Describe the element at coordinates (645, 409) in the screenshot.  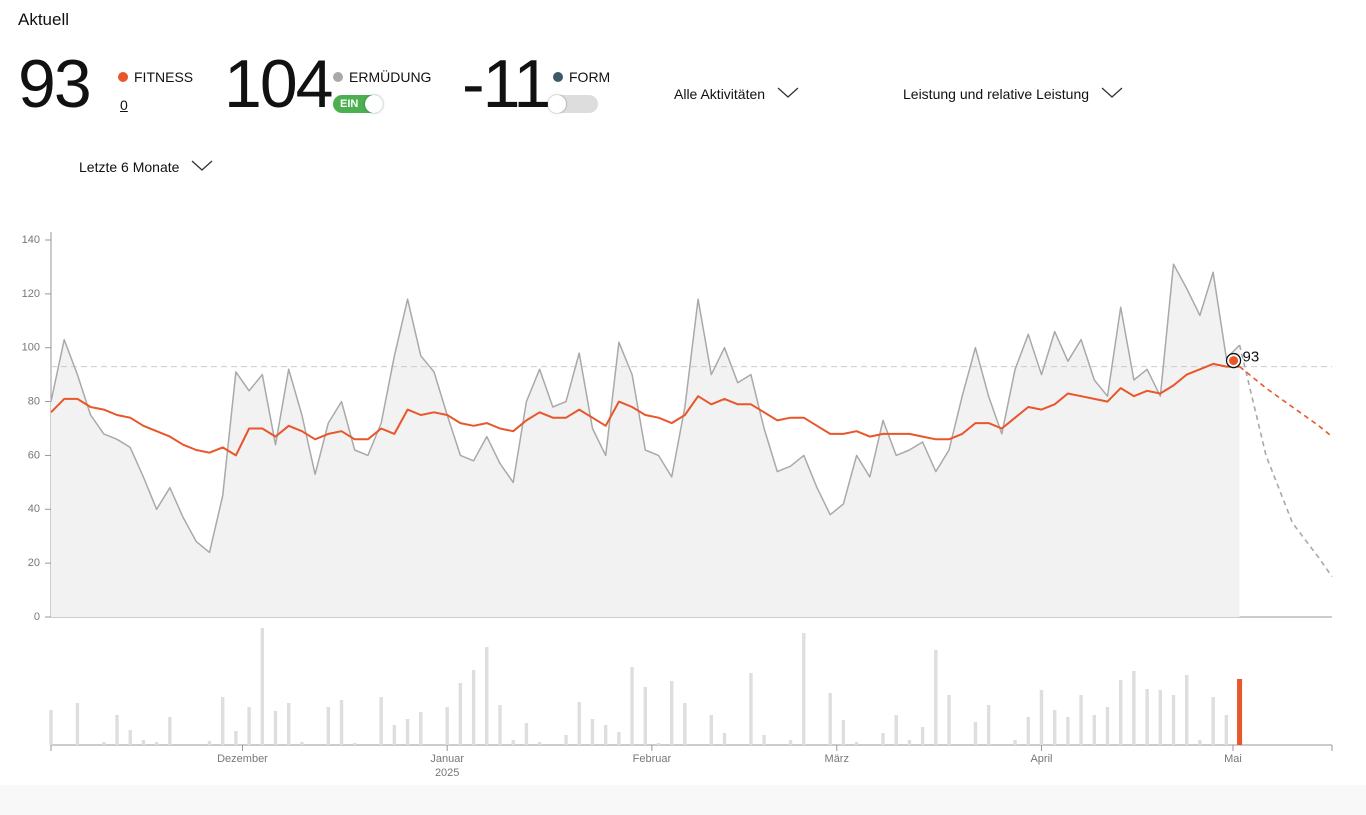
I see `series-line` at that location.